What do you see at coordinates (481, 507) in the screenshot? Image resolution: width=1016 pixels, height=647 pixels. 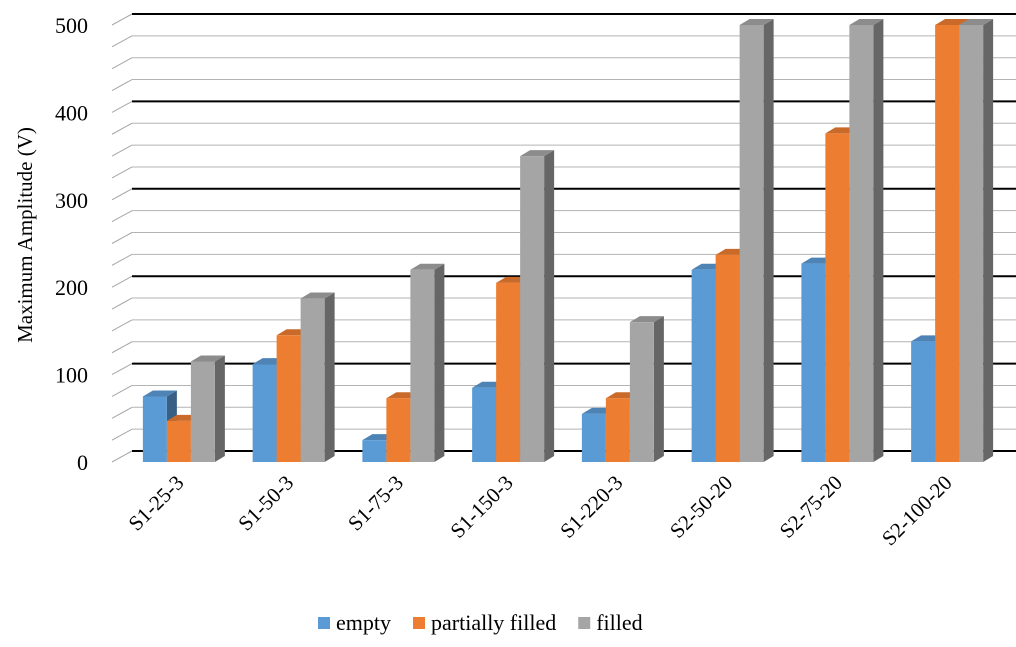 I see `x-category-label: S1-150-3` at bounding box center [481, 507].